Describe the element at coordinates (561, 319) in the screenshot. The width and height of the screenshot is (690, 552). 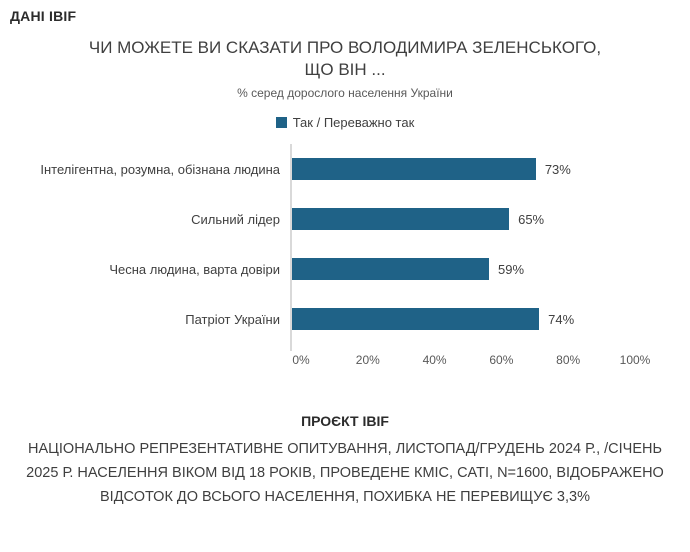
I see `value-label: 74%` at that location.